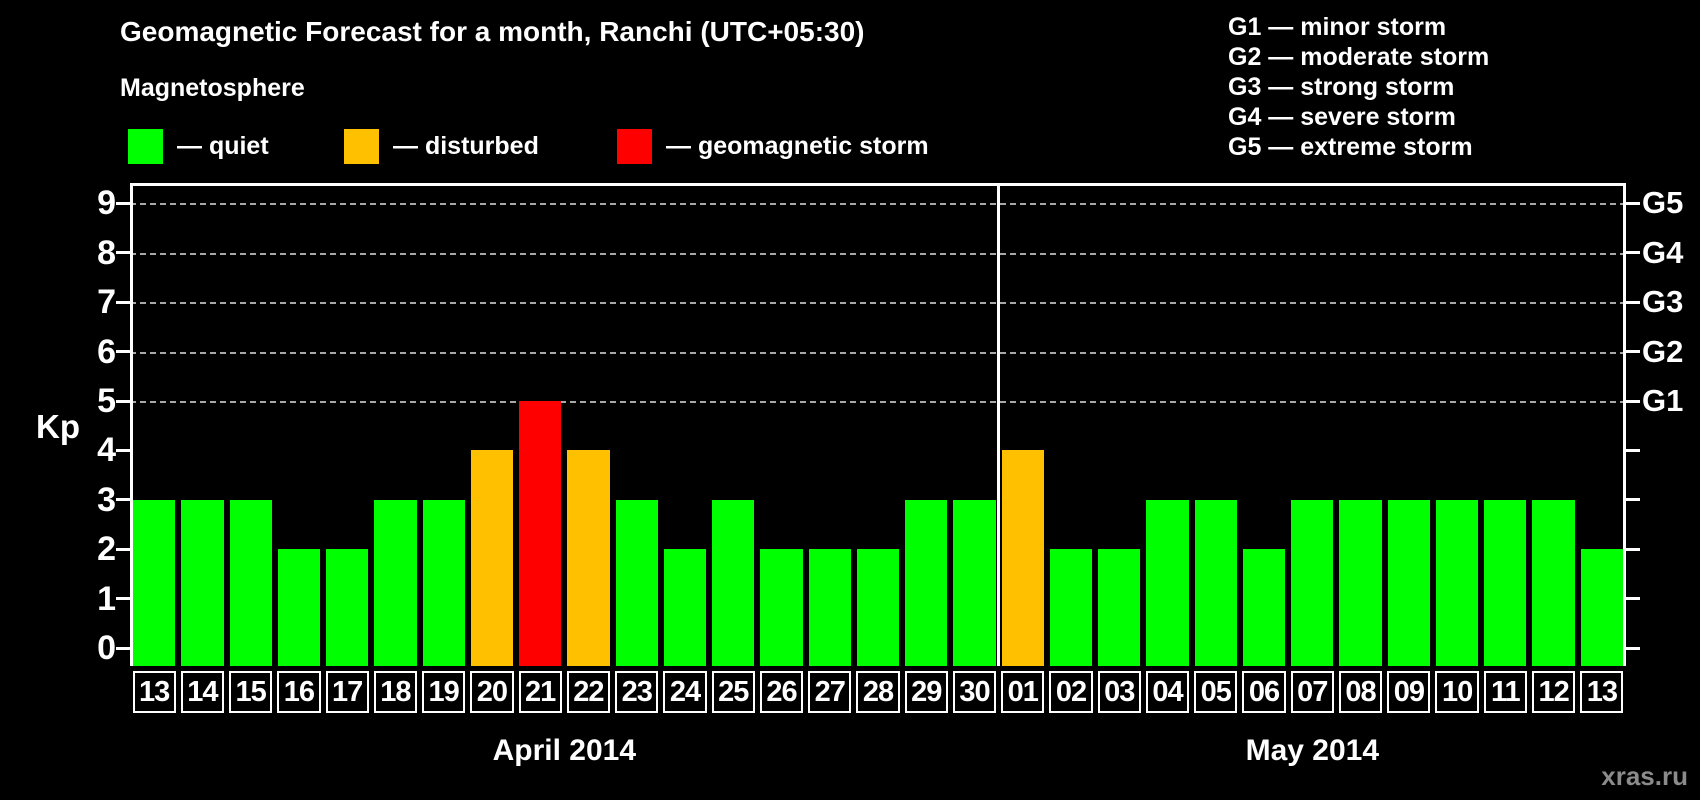 This screenshot has width=1700, height=800. Describe the element at coordinates (123, 302) in the screenshot. I see `left-tick-kp7` at that location.